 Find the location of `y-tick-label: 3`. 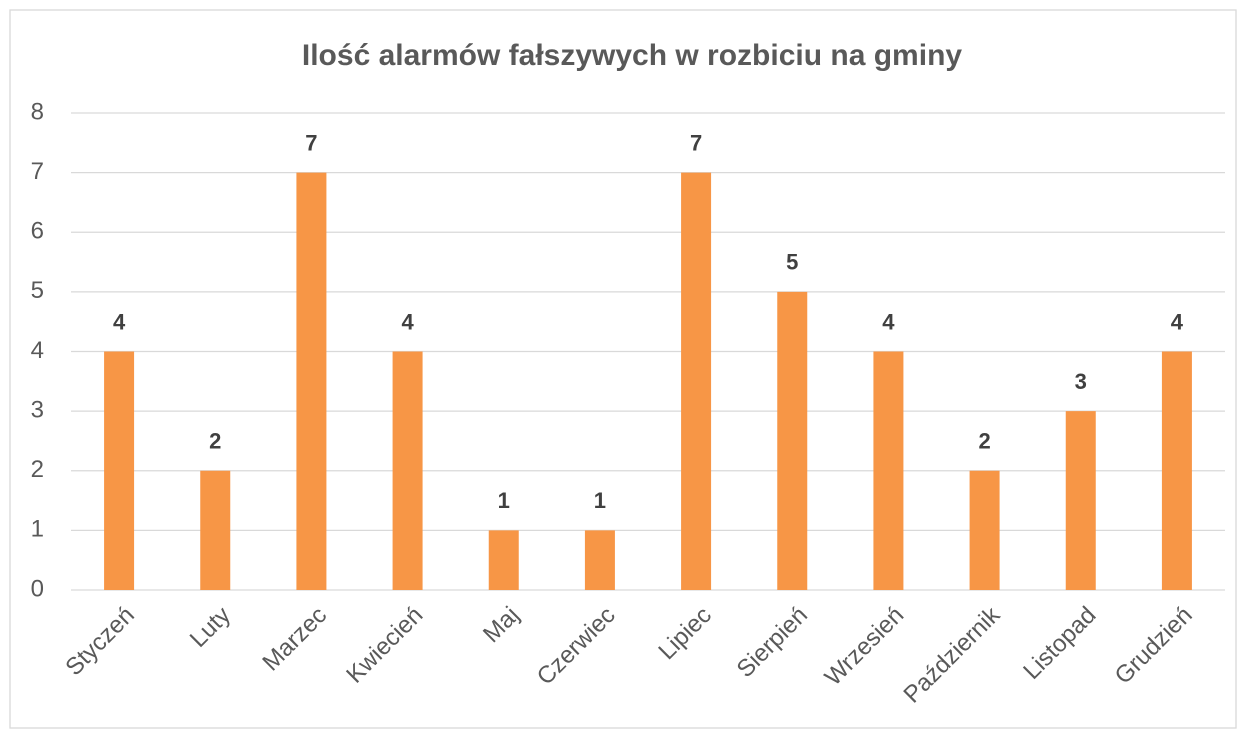

y-tick-label: 3 is located at coordinates (37, 409).